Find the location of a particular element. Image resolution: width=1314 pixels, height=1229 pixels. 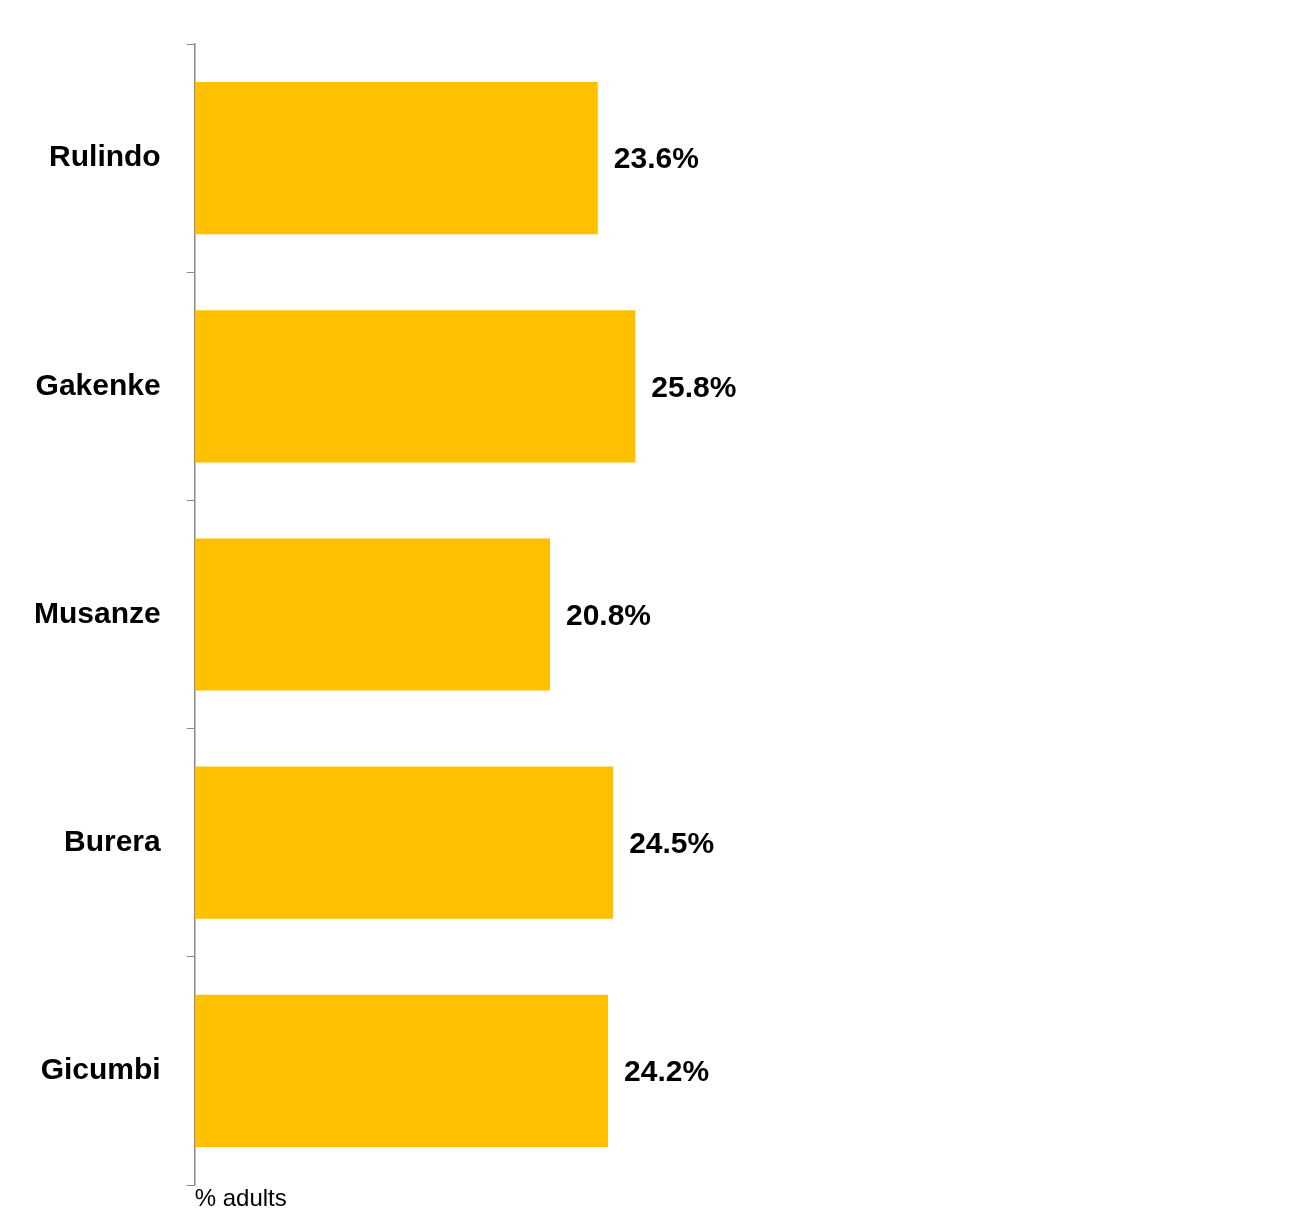

y-tick-label: Musanze is located at coordinates (97, 612).